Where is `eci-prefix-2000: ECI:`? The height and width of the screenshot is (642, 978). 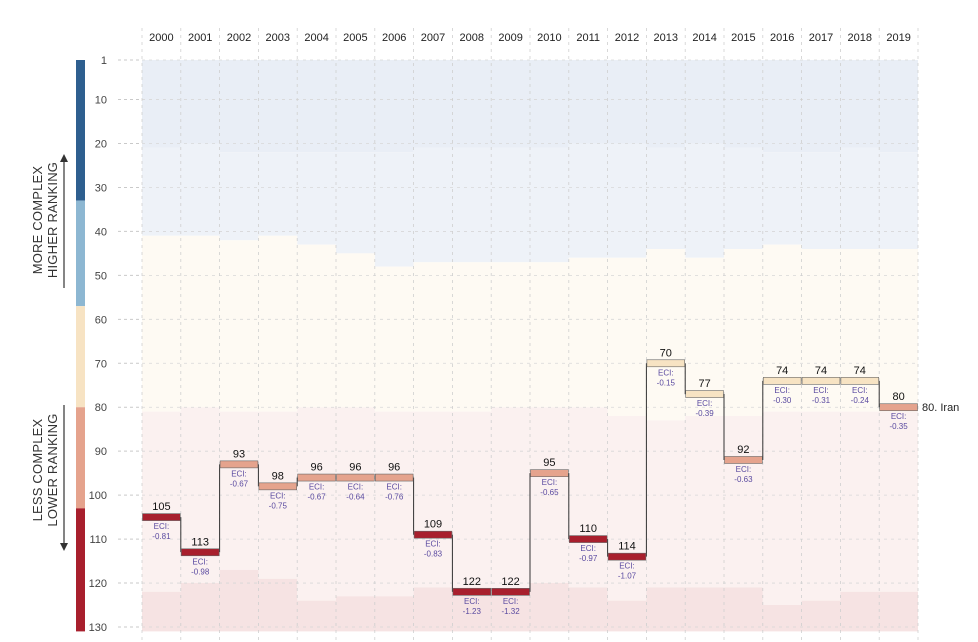 eci-prefix-2000: ECI: is located at coordinates (162, 526).